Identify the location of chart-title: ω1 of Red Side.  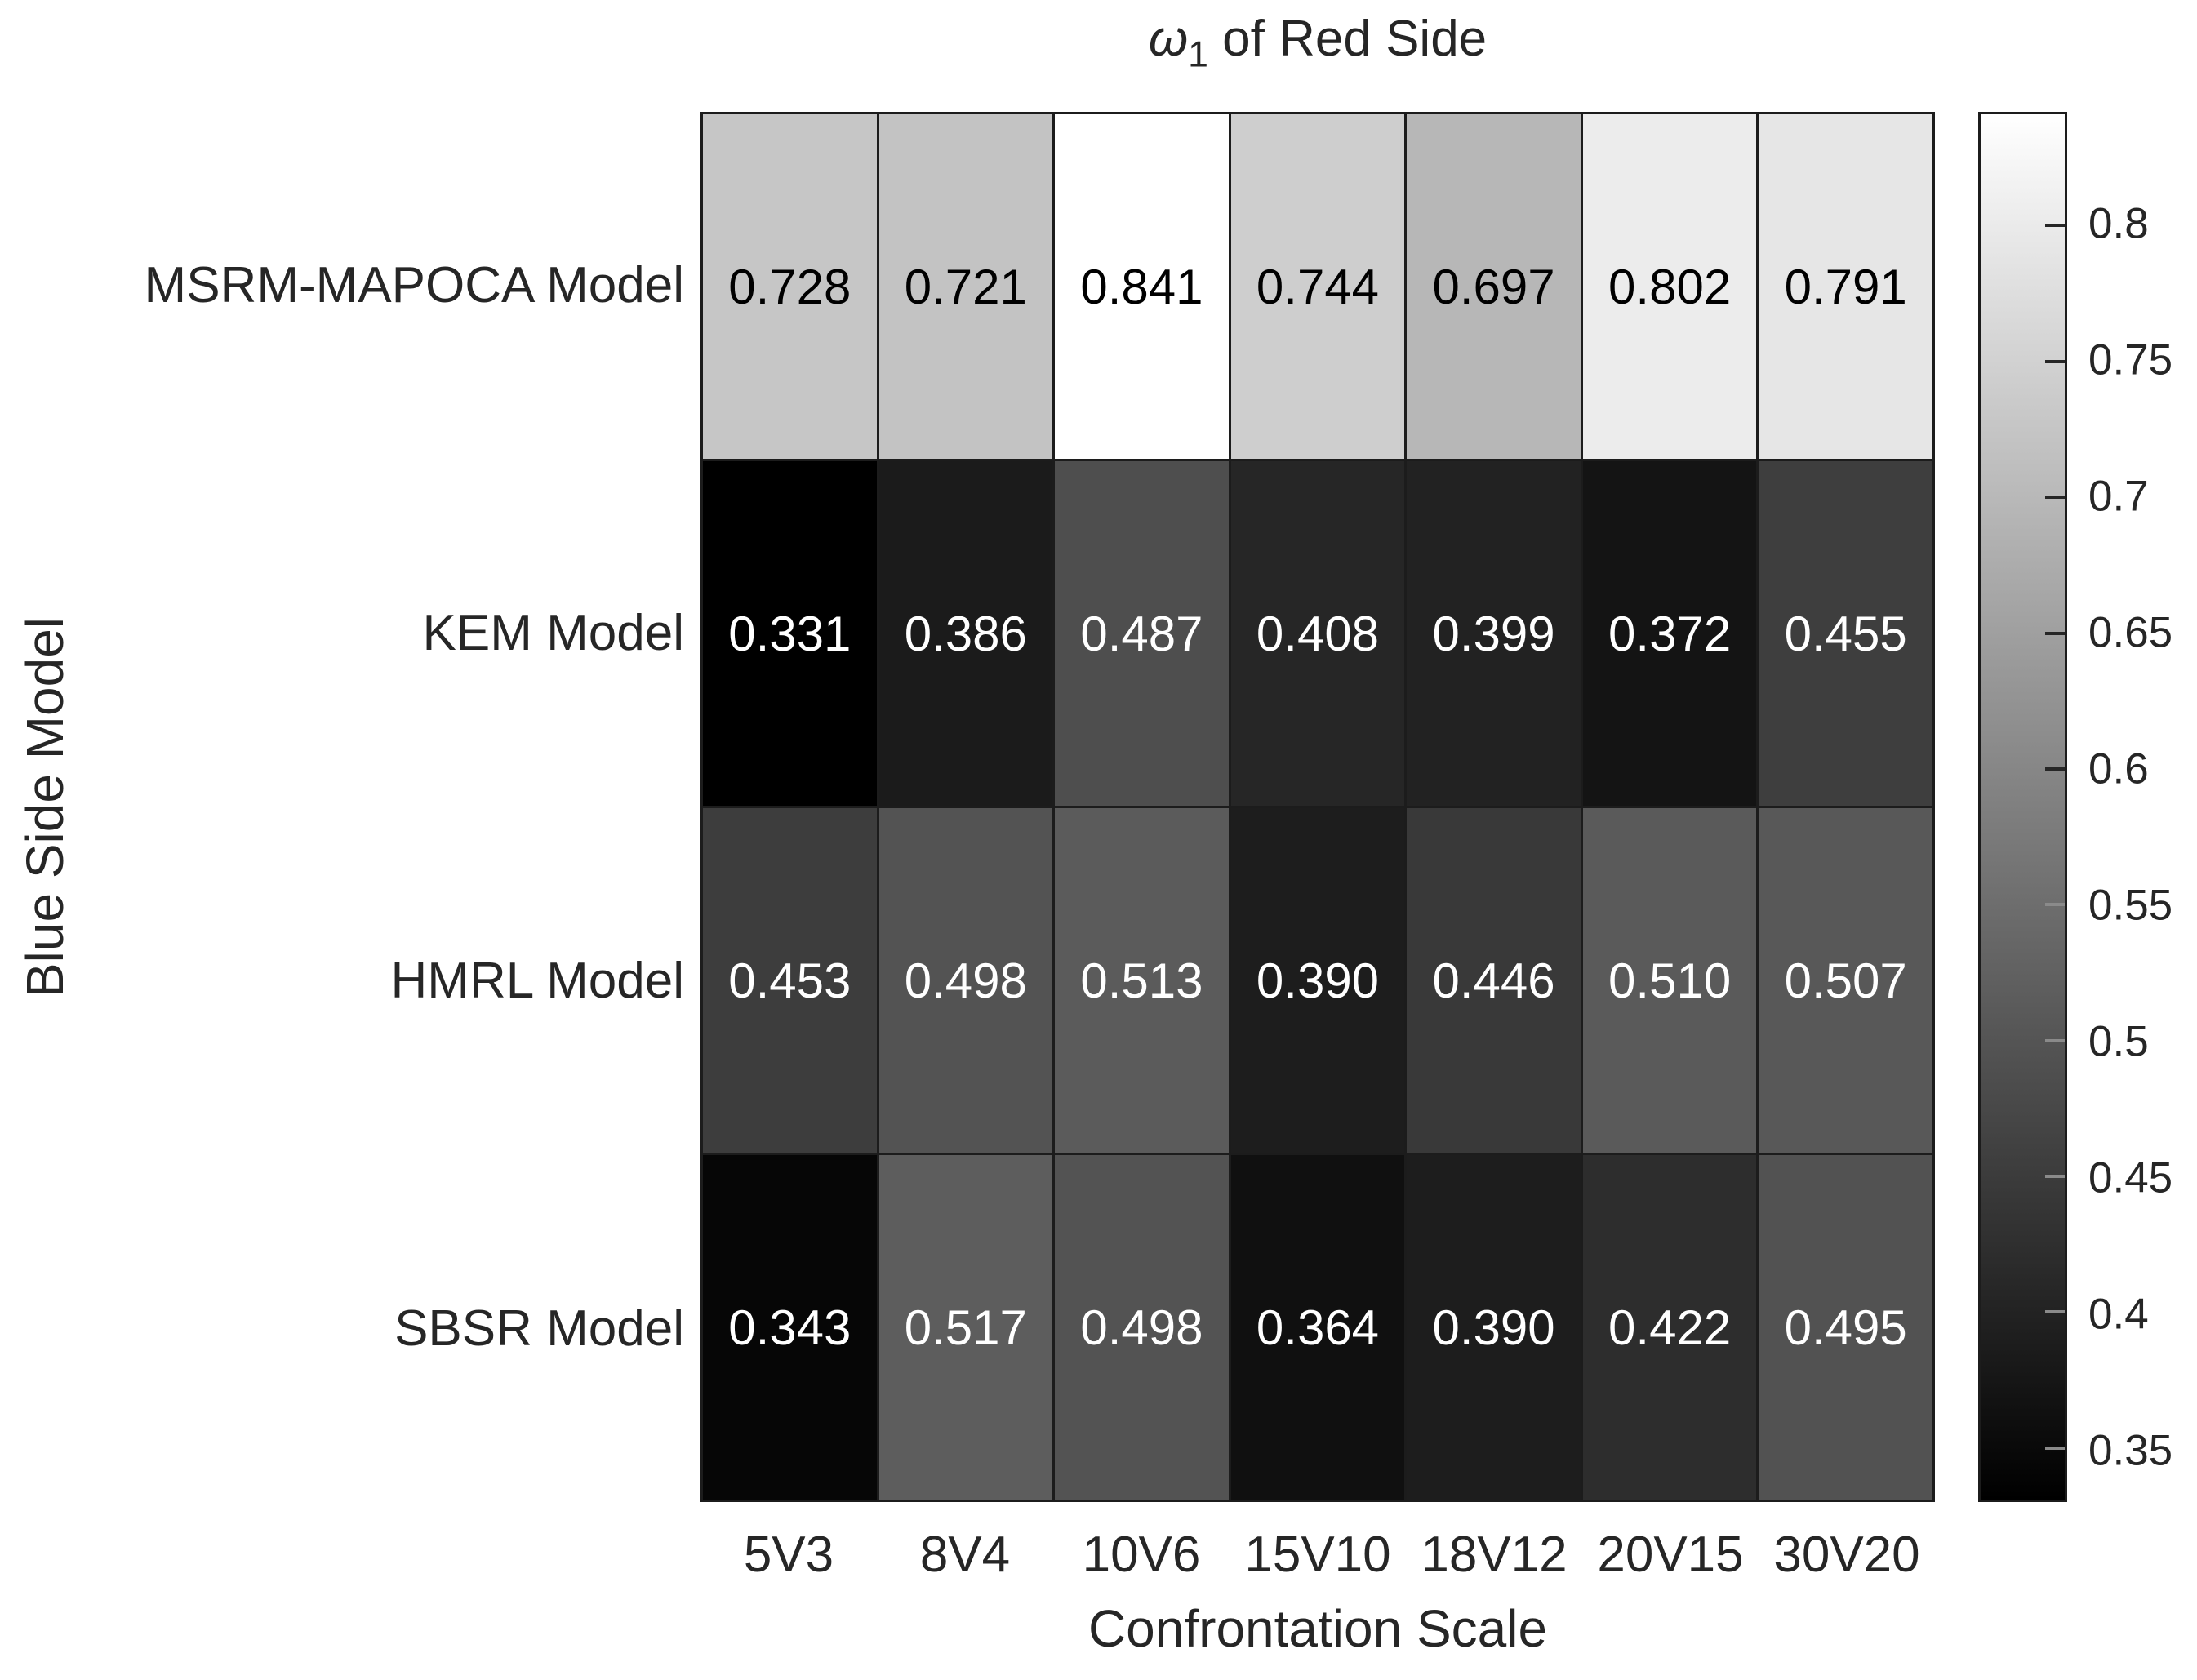
(1317, 42).